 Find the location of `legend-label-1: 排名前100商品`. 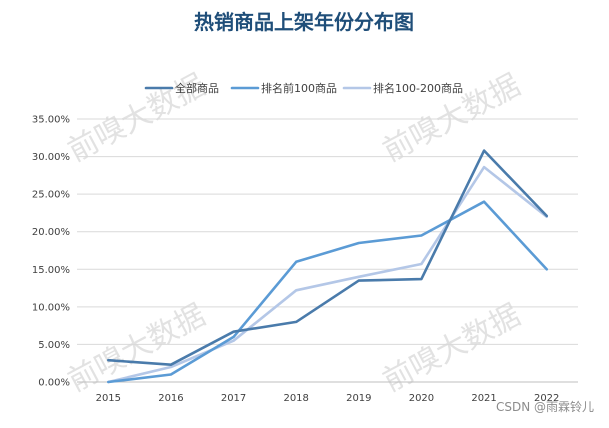

legend-label-1: 排名前100商品 is located at coordinates (299, 88).